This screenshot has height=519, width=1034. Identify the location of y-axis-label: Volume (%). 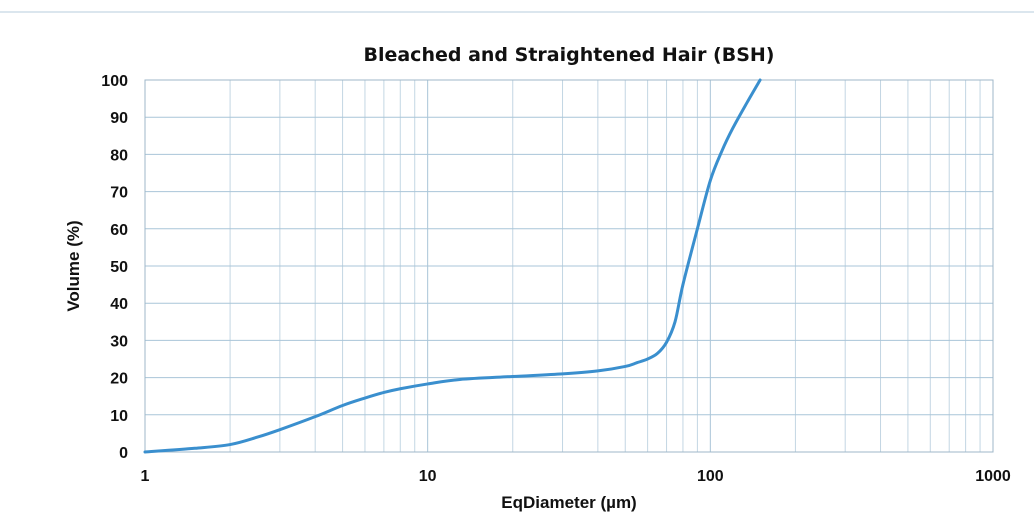
(73, 265).